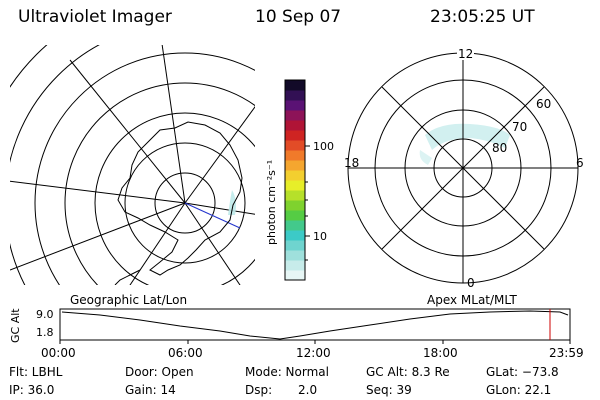 The height and width of the screenshot is (400, 600). Describe the element at coordinates (287, 372) in the screenshot. I see `mode-info: Mode: Normal` at that location.